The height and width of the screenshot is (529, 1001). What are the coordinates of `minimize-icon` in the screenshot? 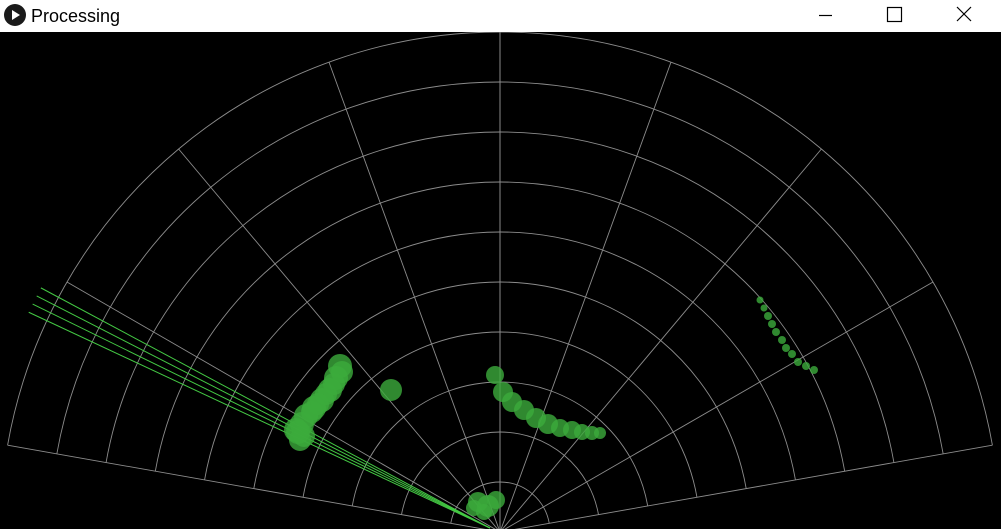 It's located at (825, 15).